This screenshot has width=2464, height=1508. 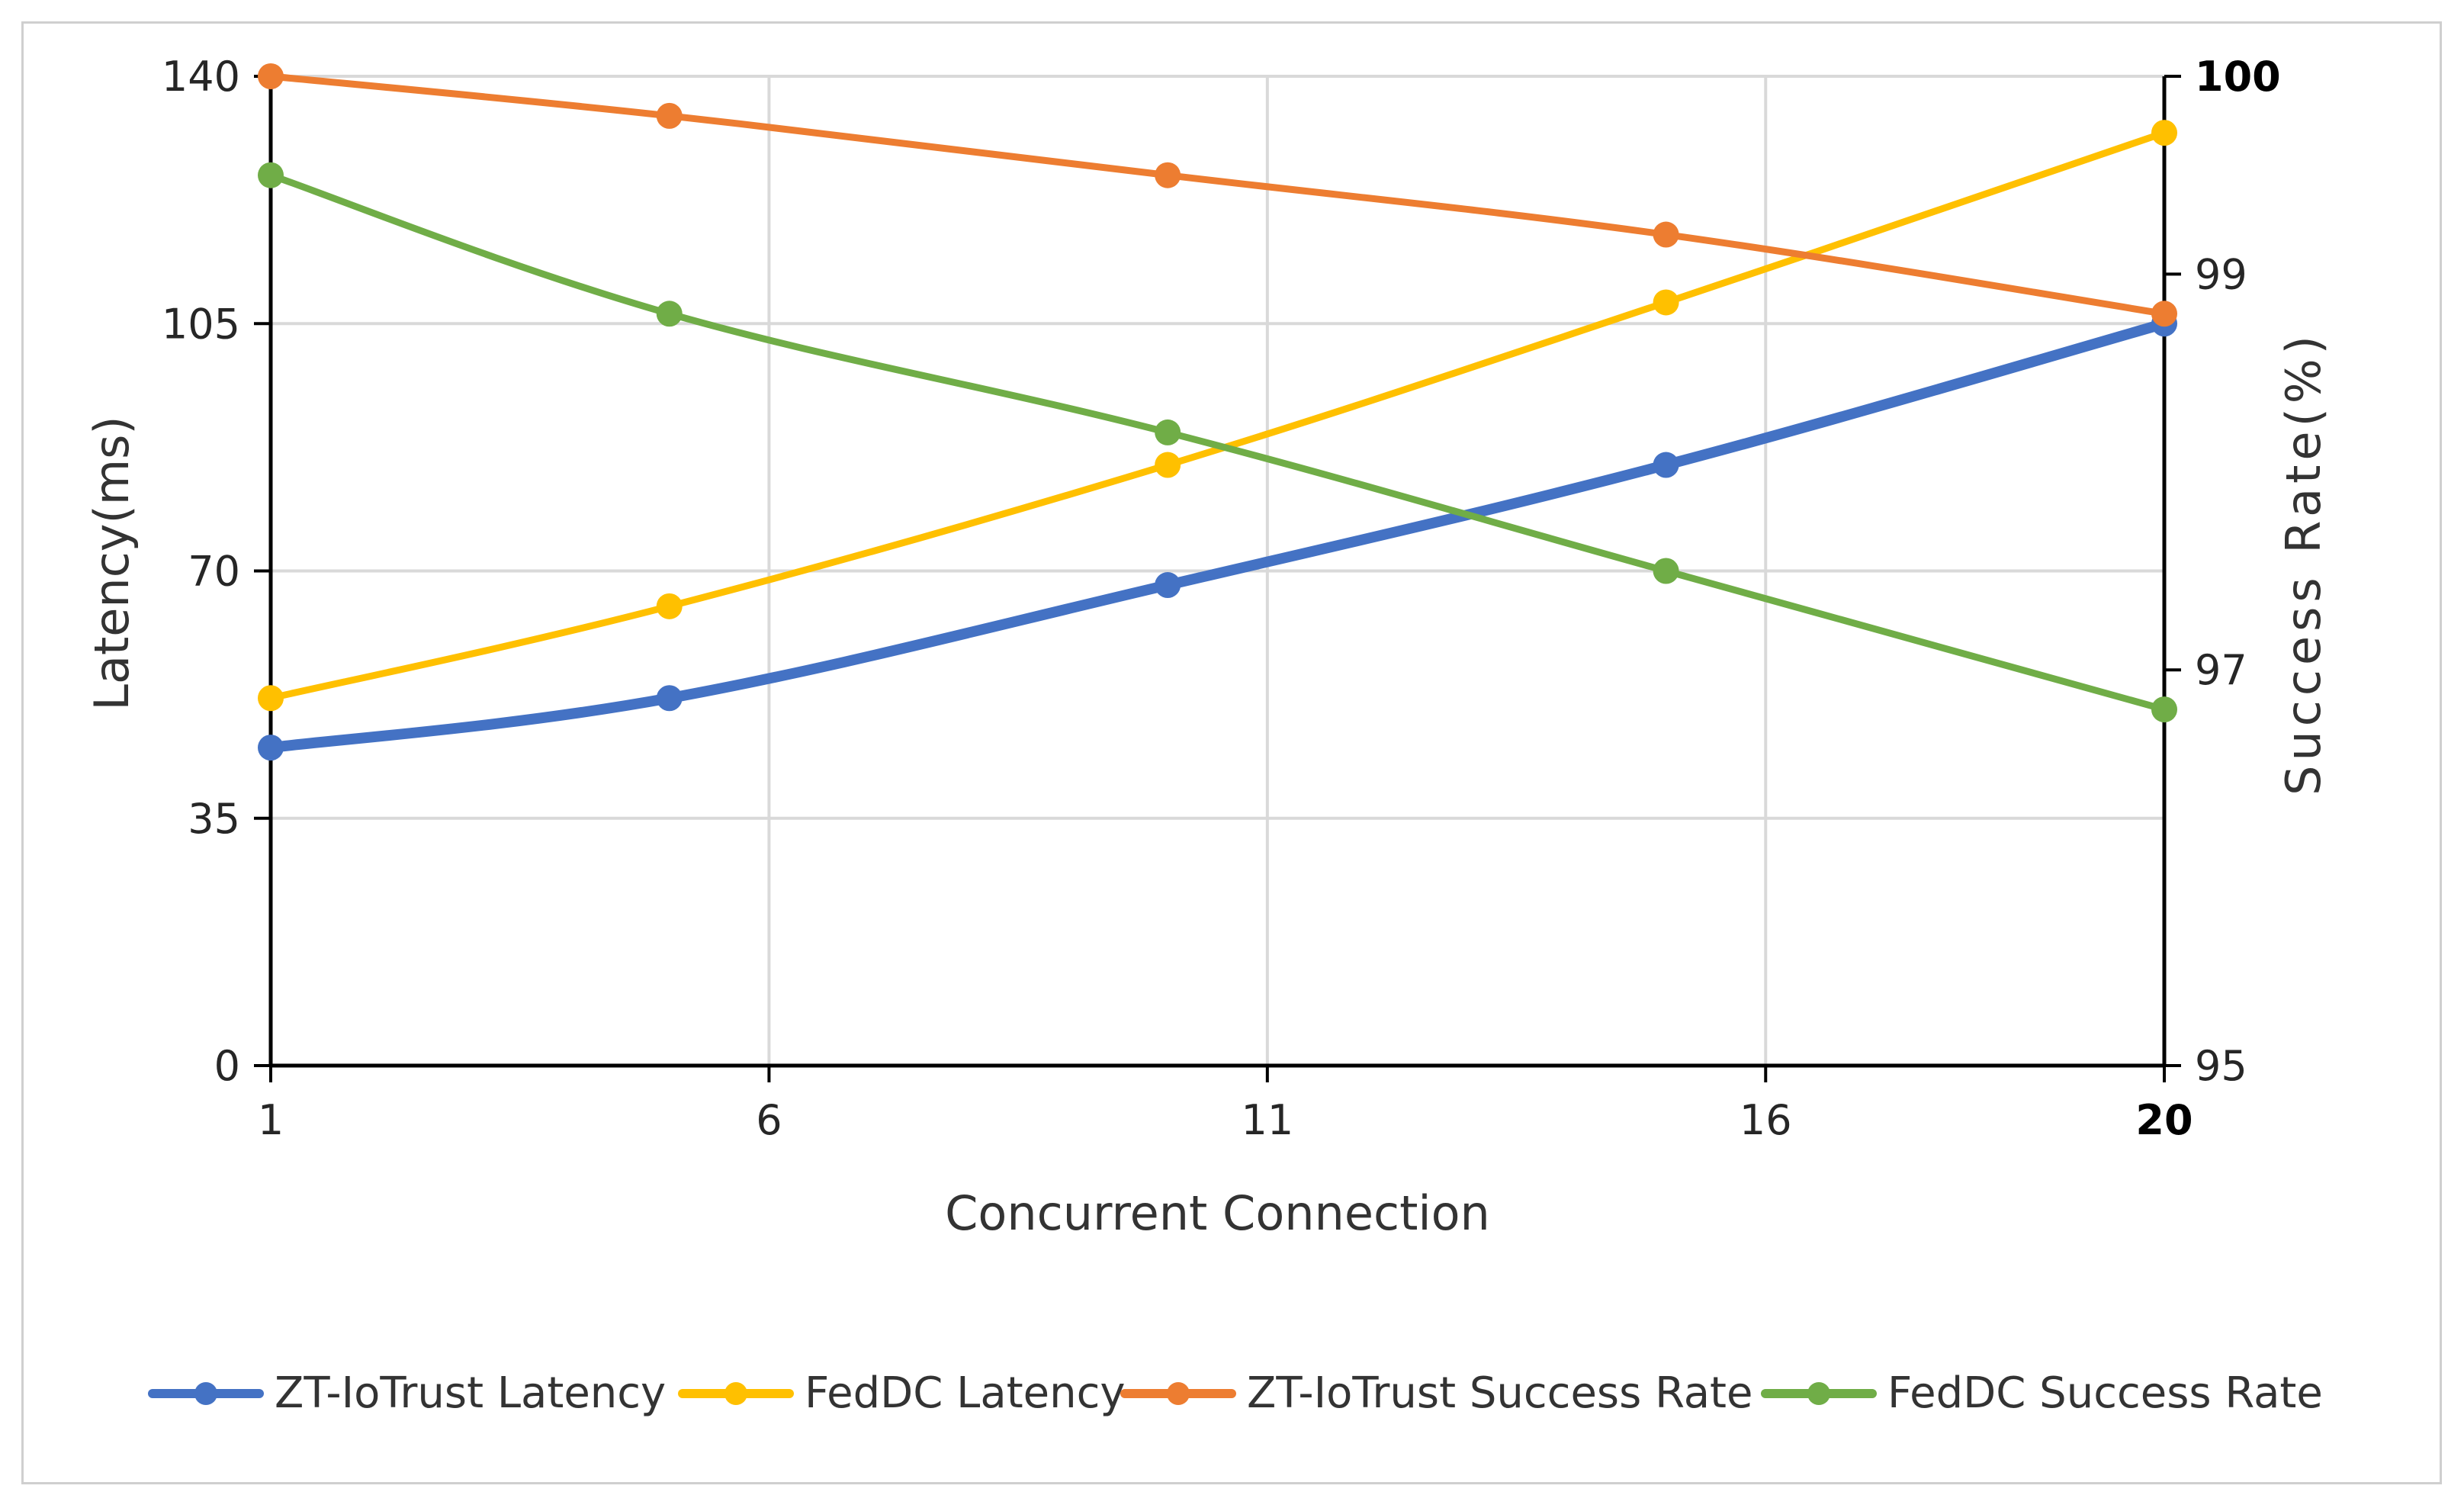 I want to click on x-tick-label: 16, so click(x=1766, y=1120).